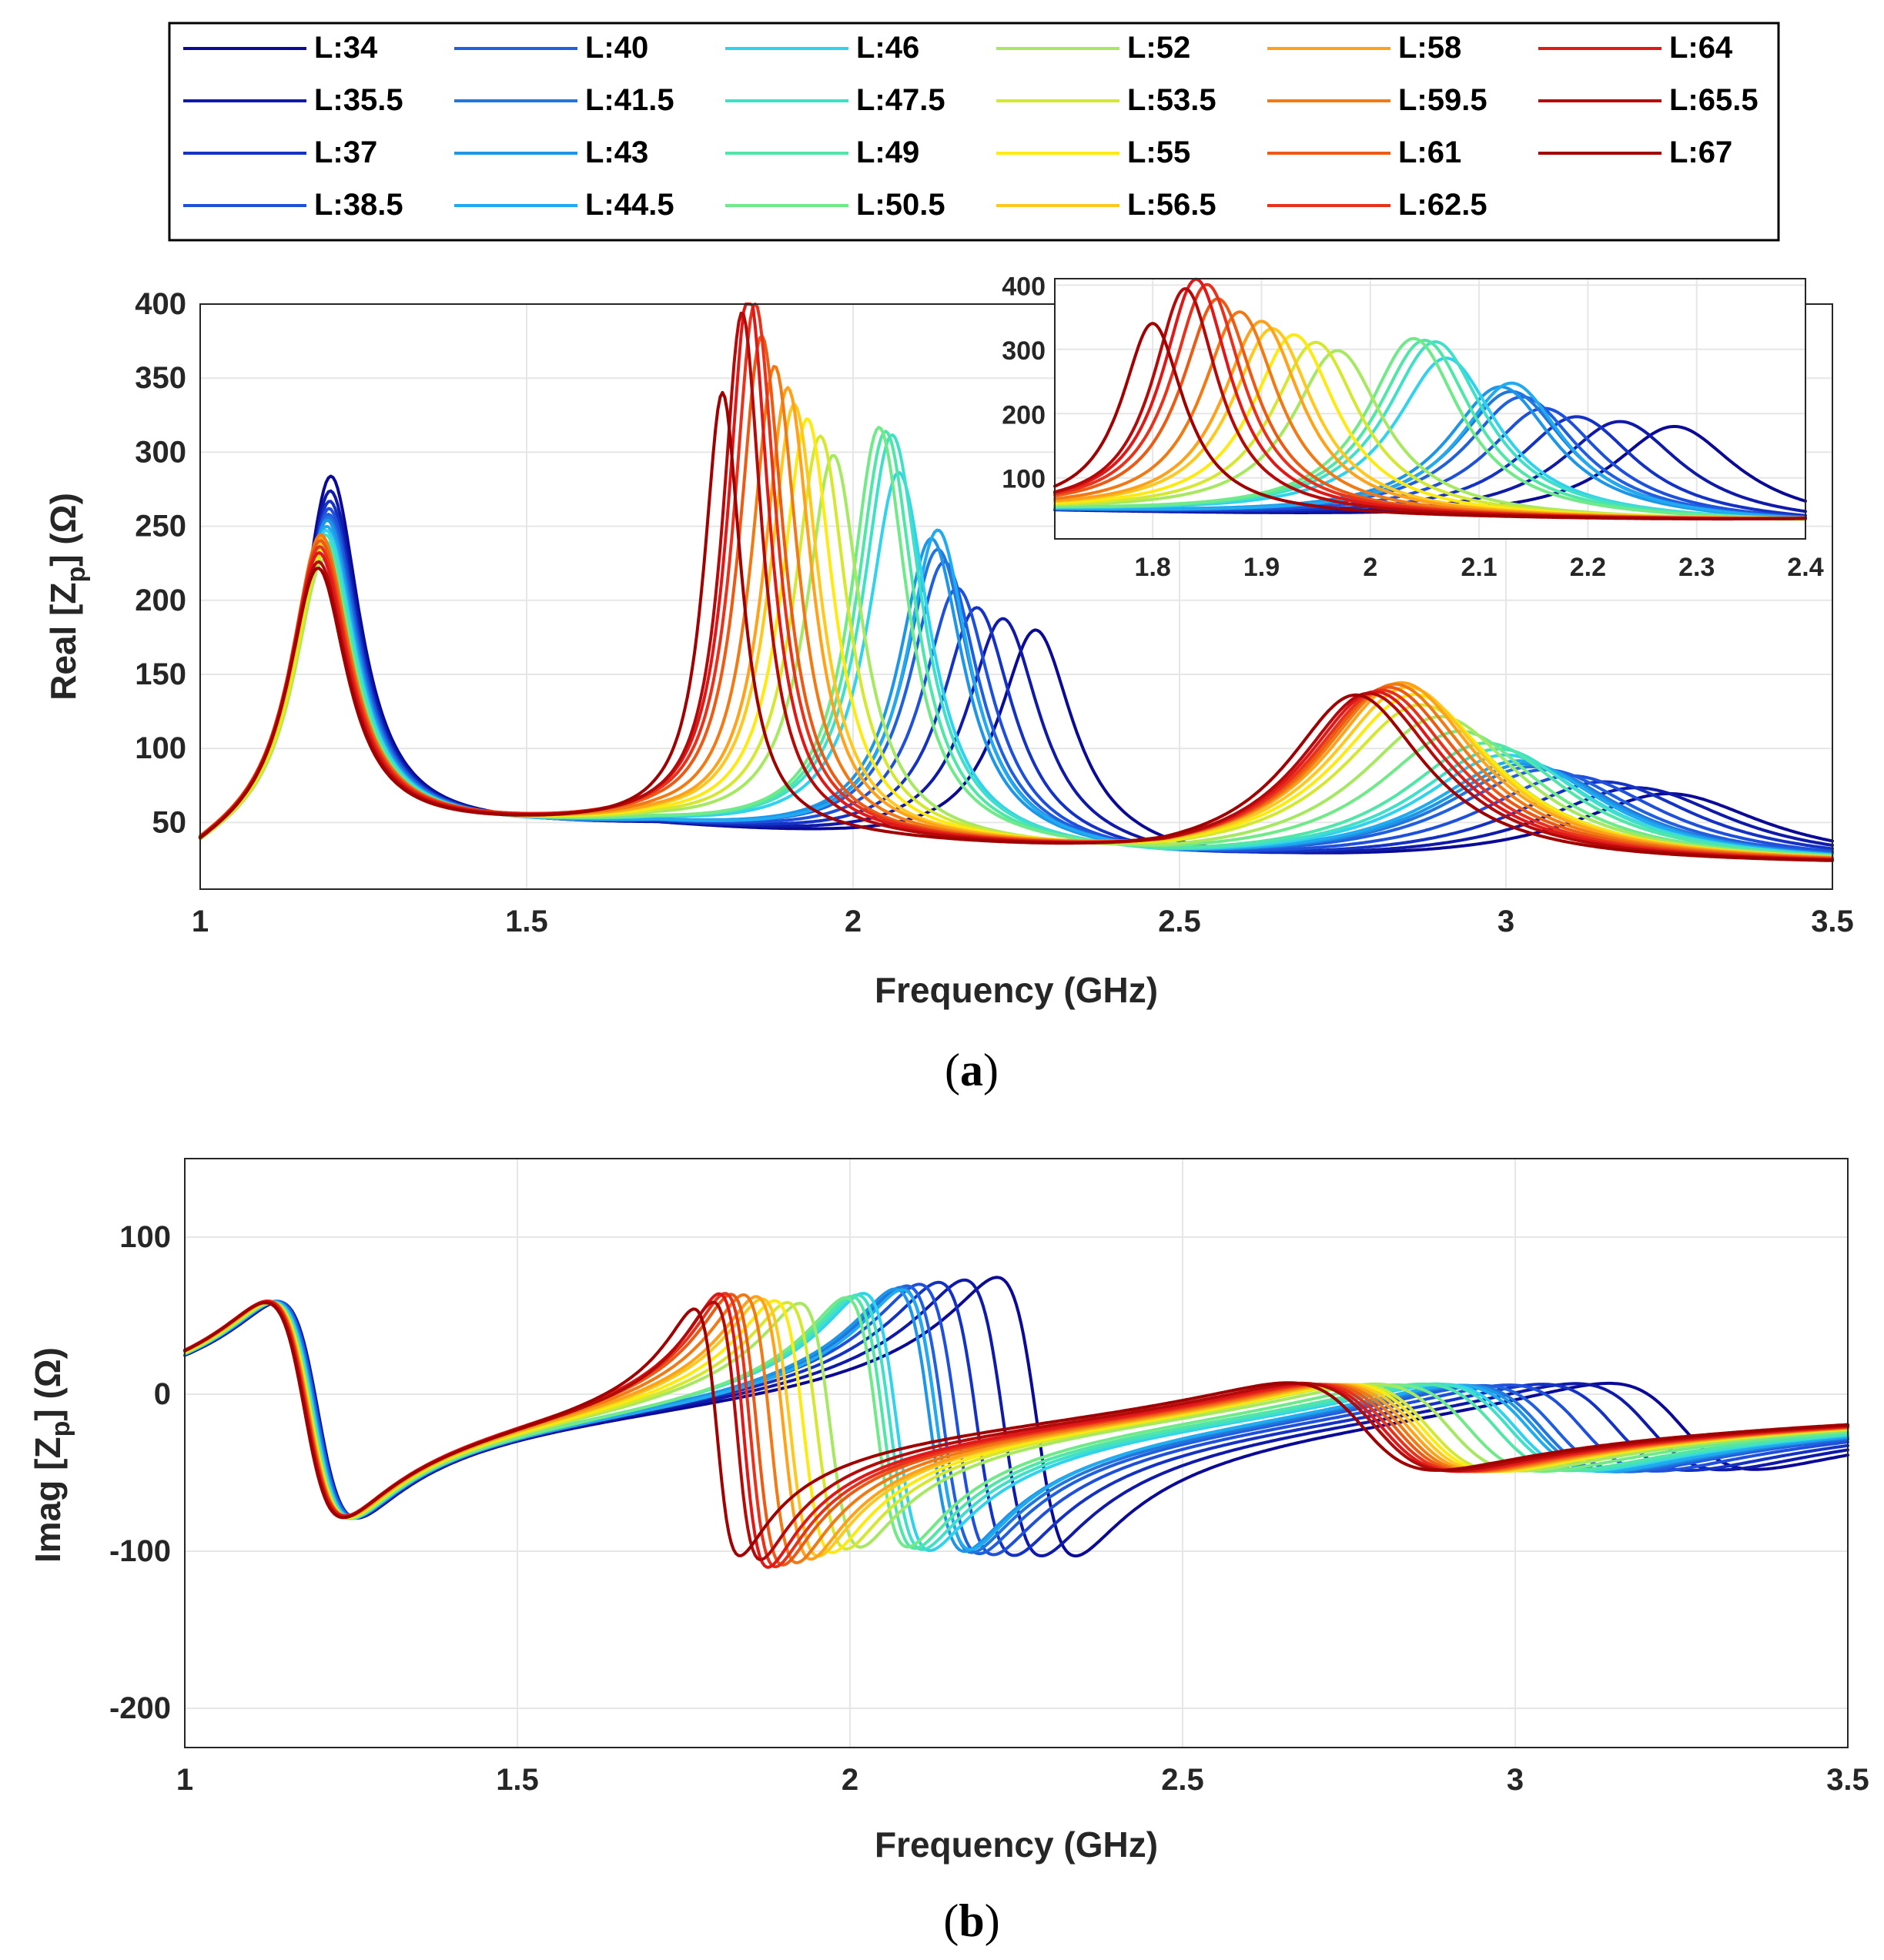 This screenshot has height=1960, width=1884. What do you see at coordinates (1024, 479) in the screenshot?
I see `inset-ytick-label: 100` at bounding box center [1024, 479].